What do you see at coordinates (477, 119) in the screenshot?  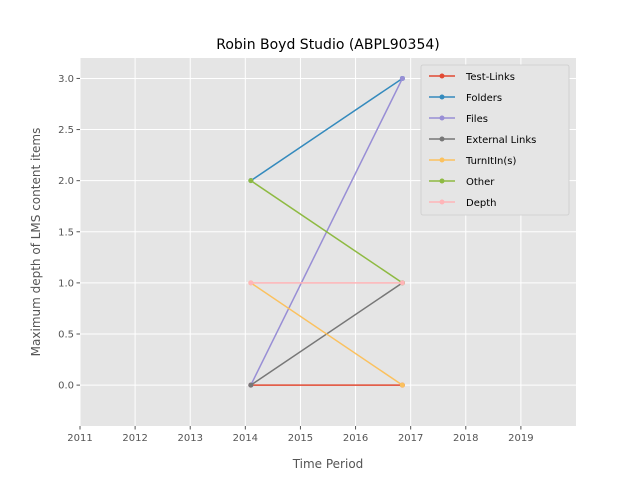 I see `legend-label: Files` at bounding box center [477, 119].